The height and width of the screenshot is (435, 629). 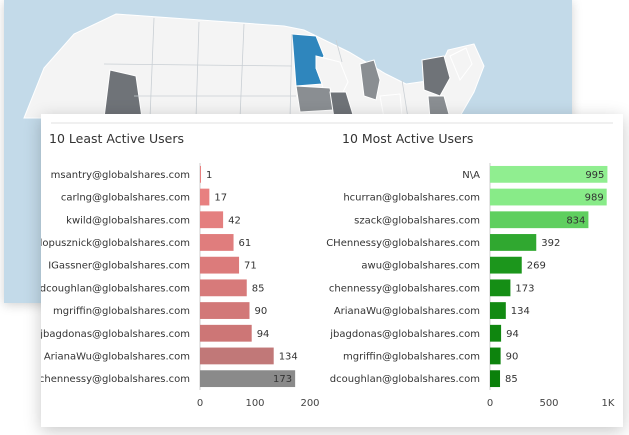 I want to click on category-label: IGassner@globalshares.com, so click(x=119, y=266).